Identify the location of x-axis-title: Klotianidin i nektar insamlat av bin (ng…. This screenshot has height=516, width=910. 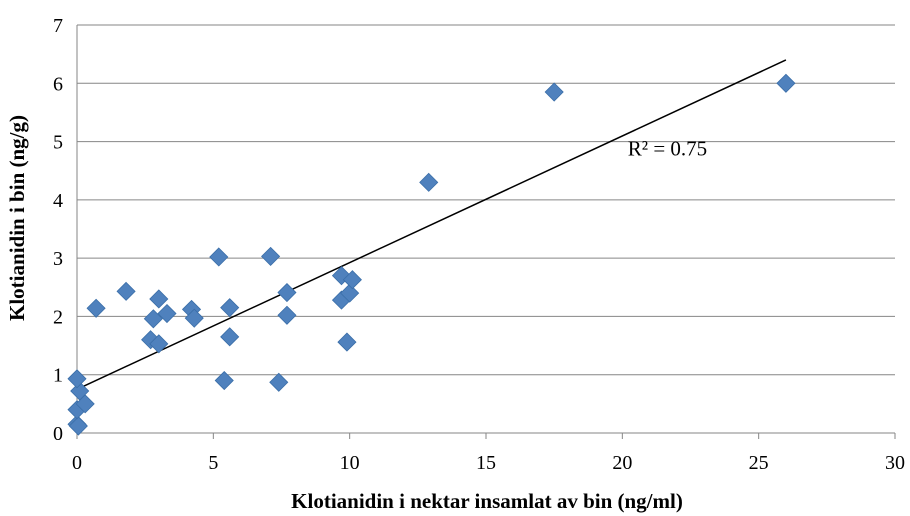
(487, 501).